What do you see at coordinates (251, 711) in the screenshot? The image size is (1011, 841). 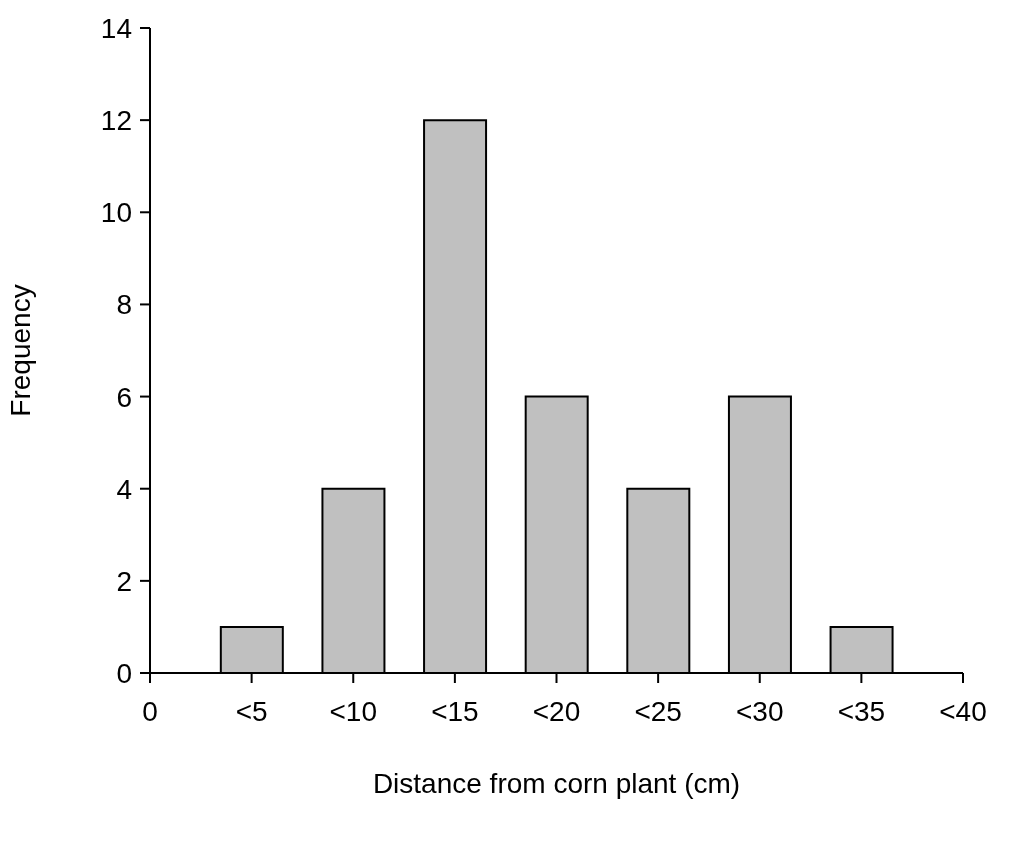 I see `x-tick-label: <5` at bounding box center [251, 711].